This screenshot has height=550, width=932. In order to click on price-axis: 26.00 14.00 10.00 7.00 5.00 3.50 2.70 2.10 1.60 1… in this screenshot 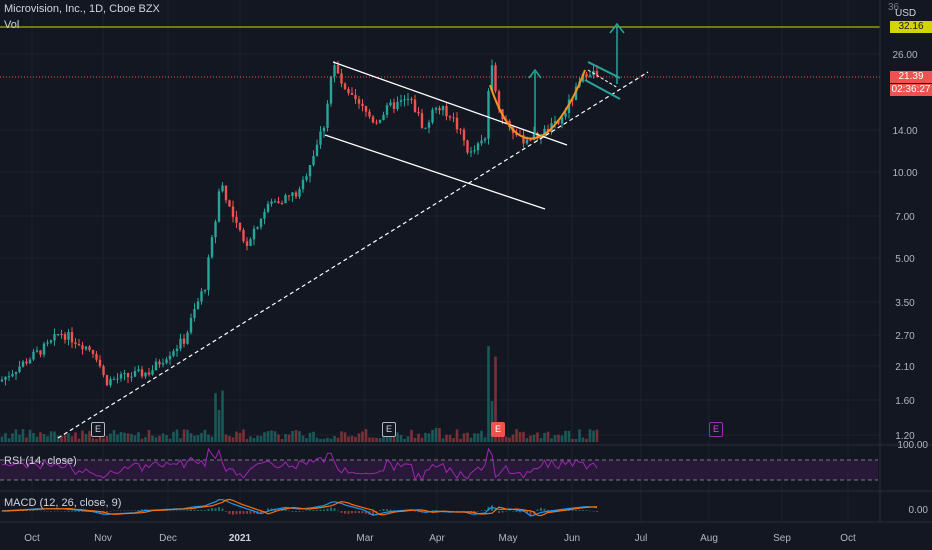, I will do `click(904, 246)`.